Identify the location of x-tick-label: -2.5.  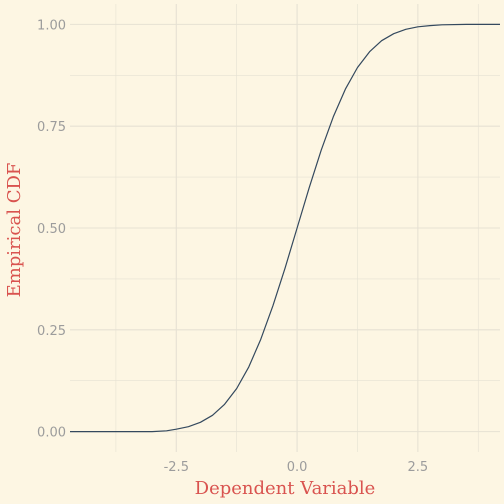
(176, 467).